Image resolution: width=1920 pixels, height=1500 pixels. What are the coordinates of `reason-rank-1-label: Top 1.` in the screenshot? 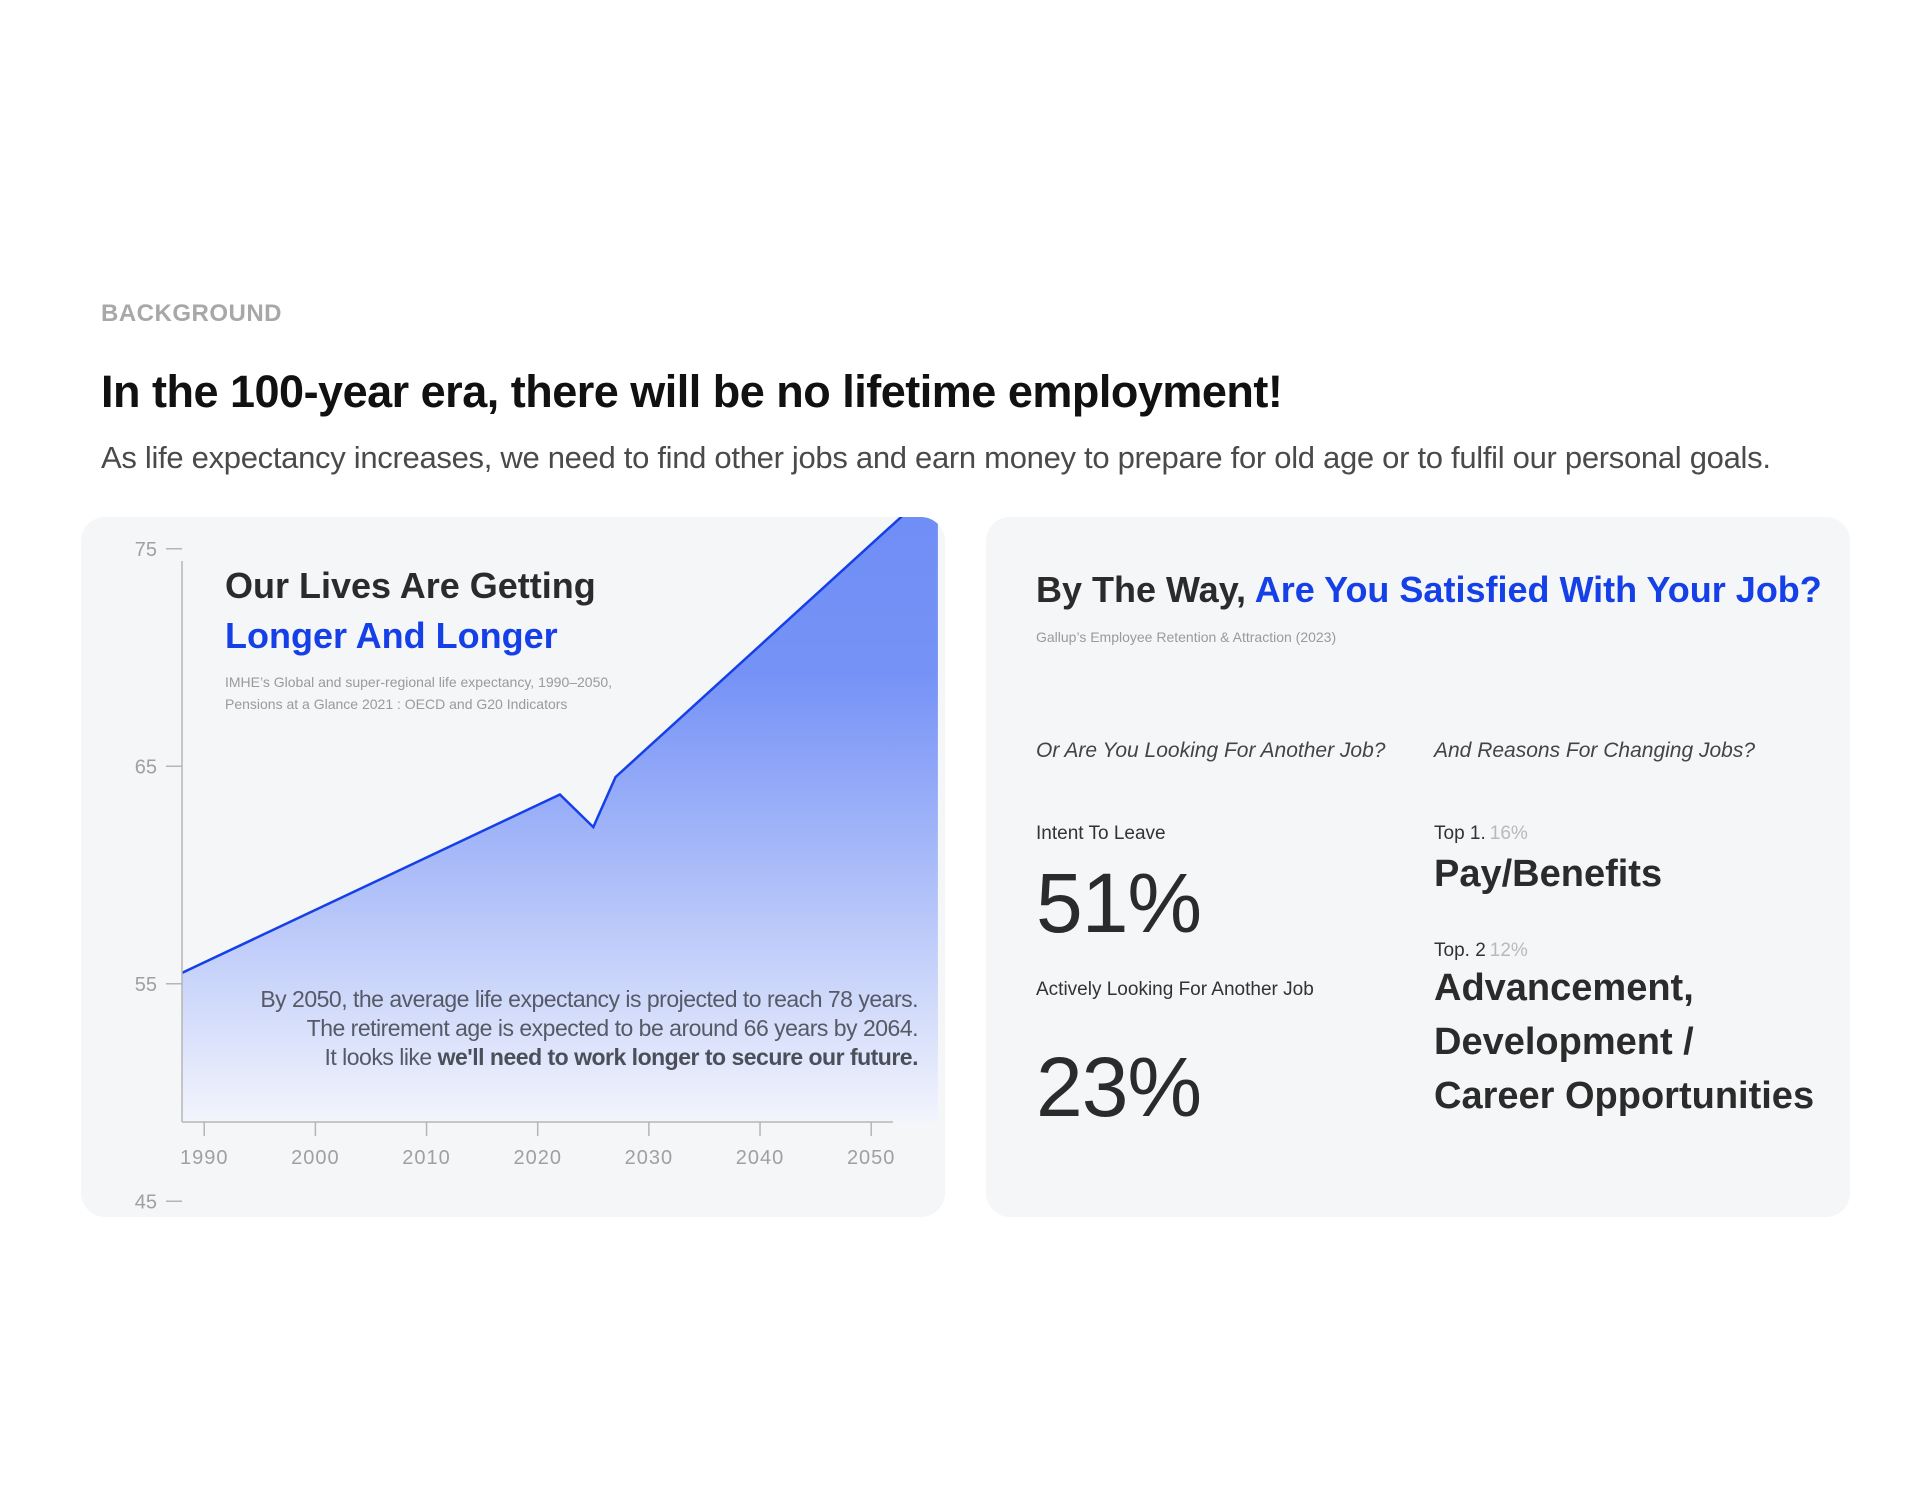 It's located at (1460, 833).